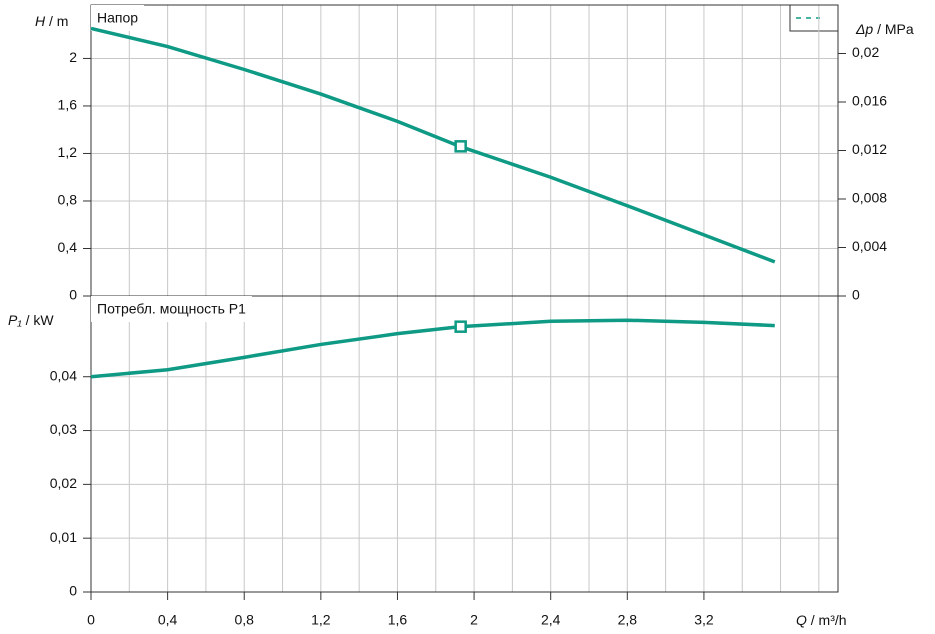  Describe the element at coordinates (40, 320) in the screenshot. I see `y-label-unit: / kW` at that location.